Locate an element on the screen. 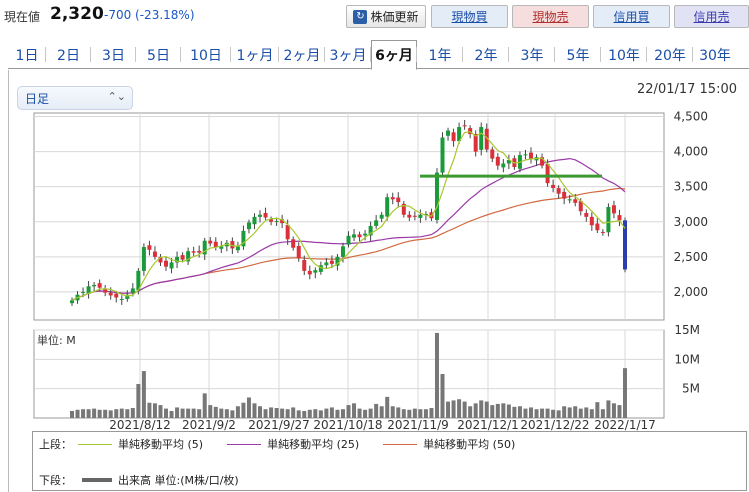 Image resolution: width=749 pixels, height=492 pixels. candle-period-select: 日足 ⌃⌄ is located at coordinates (75, 98).